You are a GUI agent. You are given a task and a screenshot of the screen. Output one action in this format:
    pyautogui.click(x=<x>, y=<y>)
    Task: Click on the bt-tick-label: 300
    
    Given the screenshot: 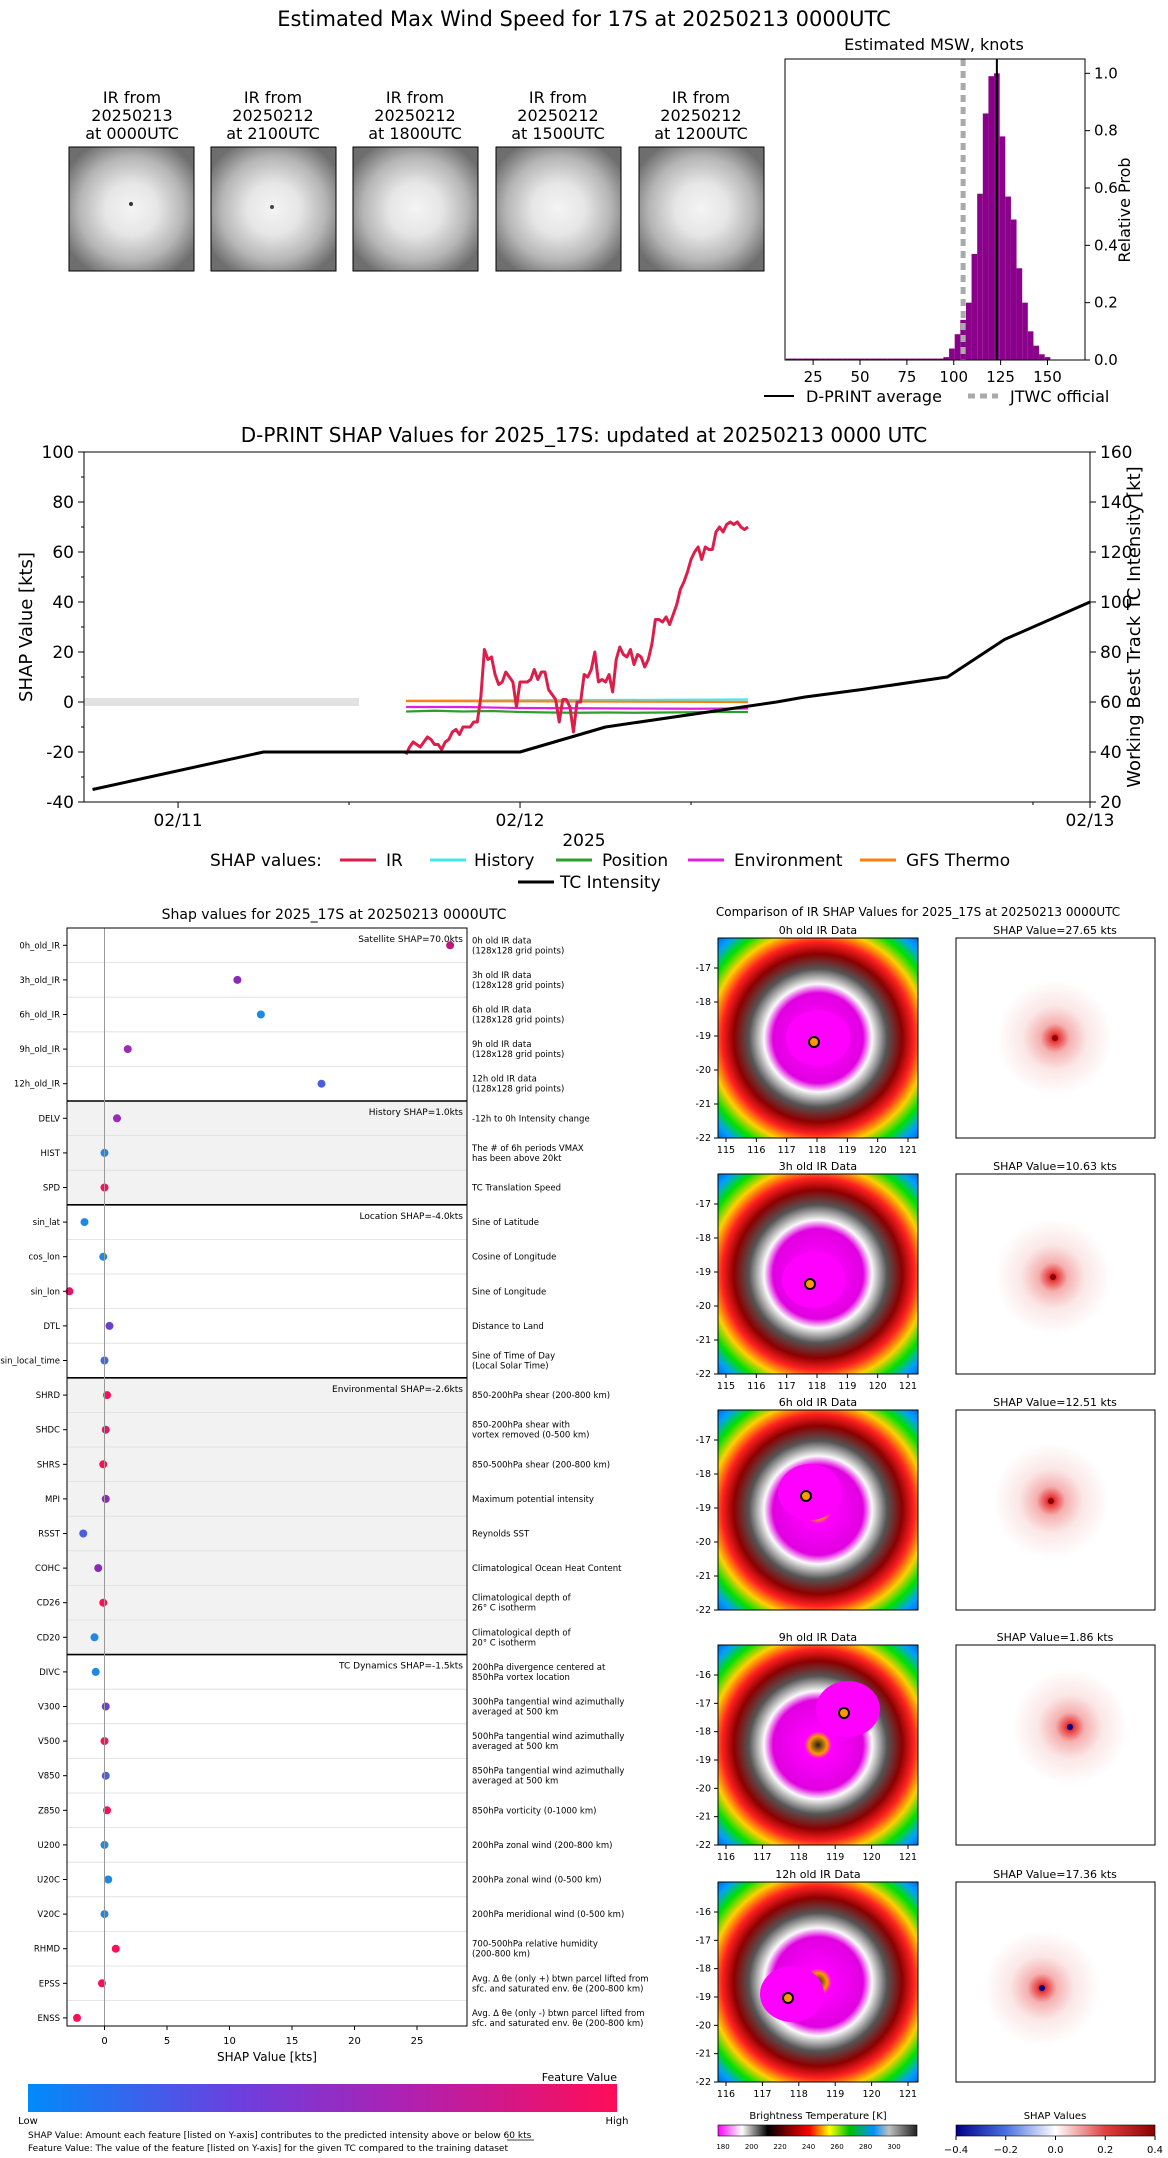 What is the action you would take?
    pyautogui.click(x=893, y=2147)
    